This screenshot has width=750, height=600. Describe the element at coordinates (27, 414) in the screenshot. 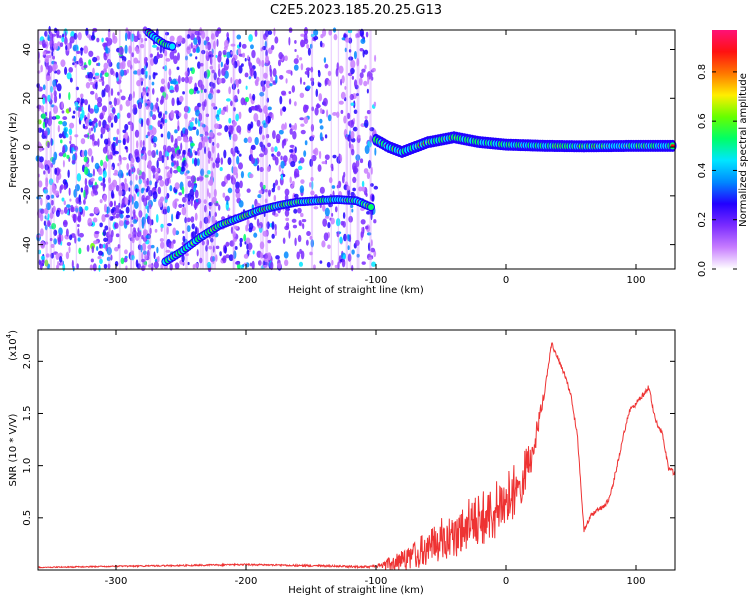

I see `y-tick-label: 1.5` at that location.